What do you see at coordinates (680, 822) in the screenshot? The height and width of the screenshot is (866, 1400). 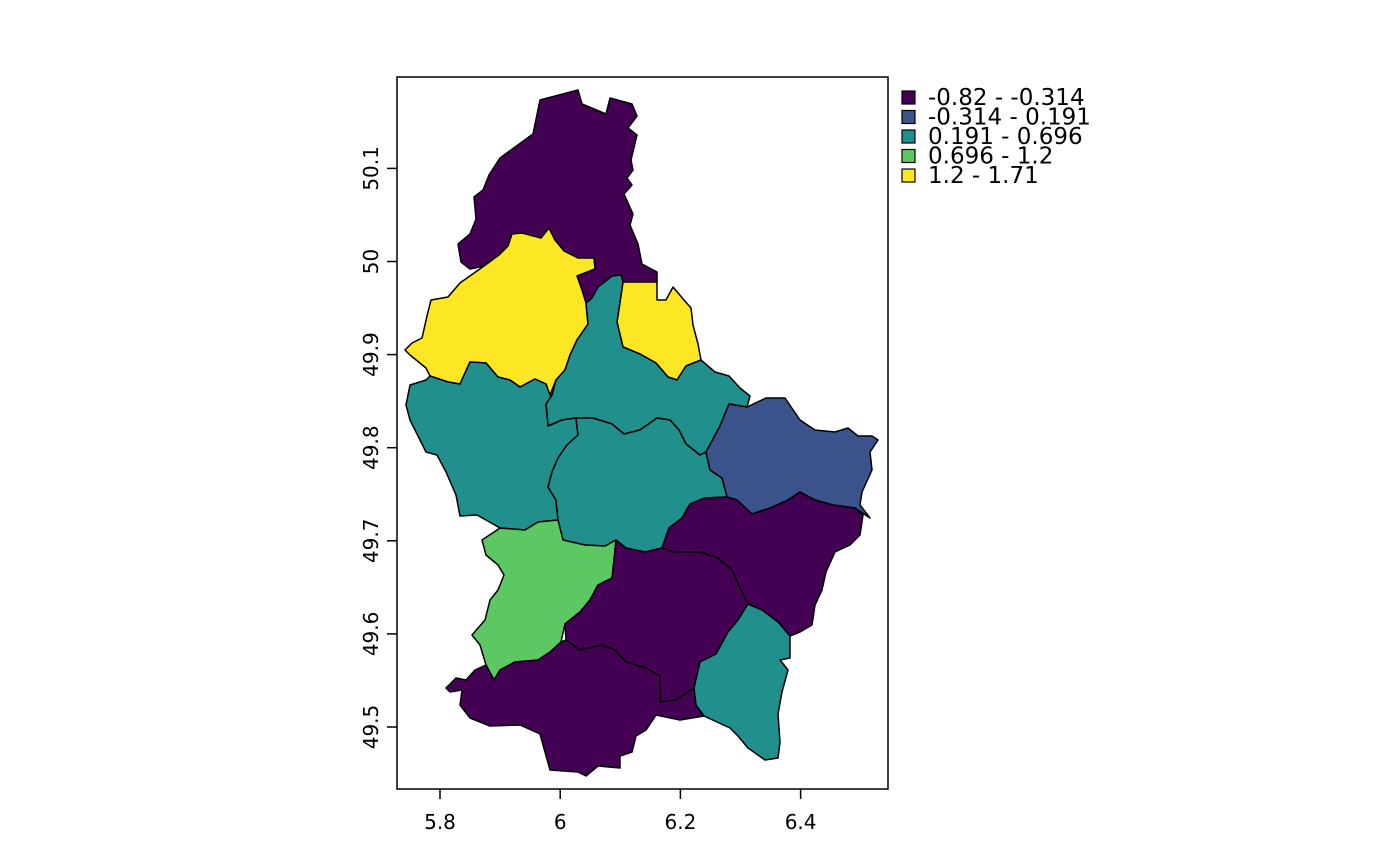 I see `x-tick-label: 6.2` at bounding box center [680, 822].